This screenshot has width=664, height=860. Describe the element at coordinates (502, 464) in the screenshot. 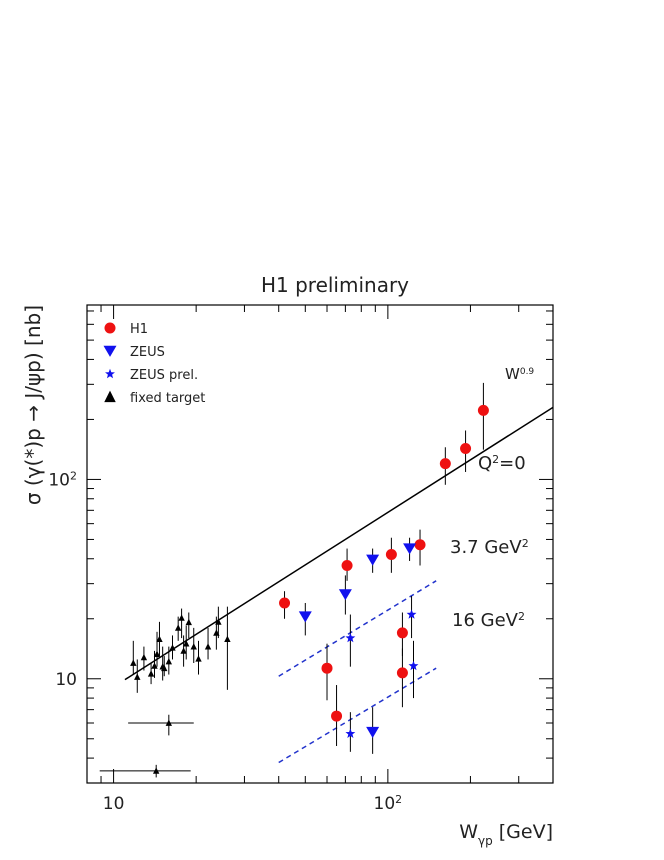

I see `annotation-q2-0: Q2=0` at that location.